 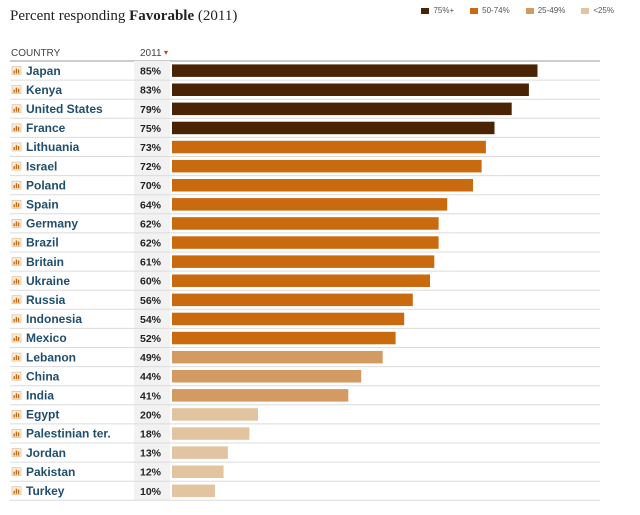 I want to click on percent-label: 83%, so click(x=151, y=91).